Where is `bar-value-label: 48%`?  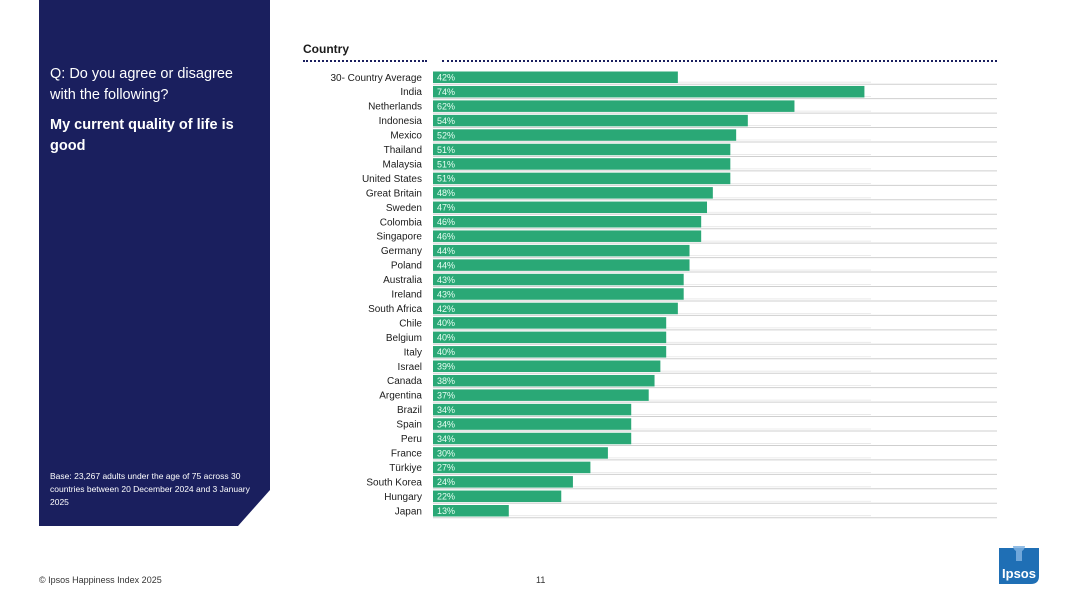 bar-value-label: 48% is located at coordinates (446, 193).